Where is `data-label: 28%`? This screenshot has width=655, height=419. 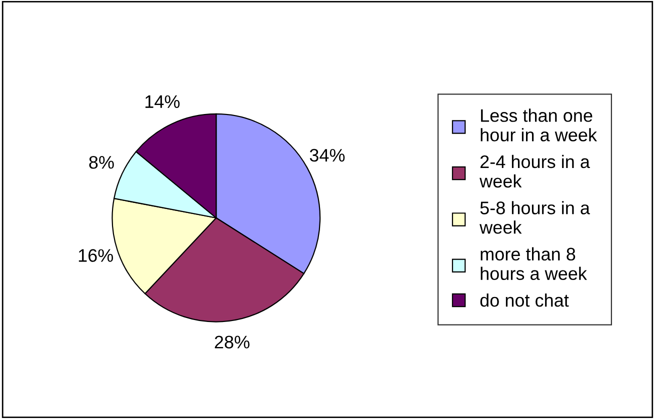 data-label: 28% is located at coordinates (232, 342).